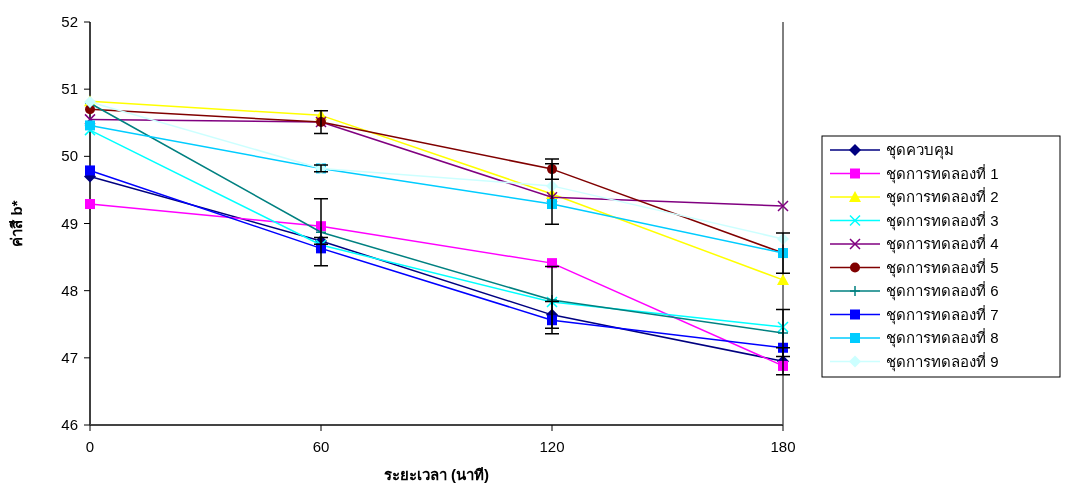  What do you see at coordinates (69, 156) in the screenshot?
I see `y-tick-label: 50` at bounding box center [69, 156].